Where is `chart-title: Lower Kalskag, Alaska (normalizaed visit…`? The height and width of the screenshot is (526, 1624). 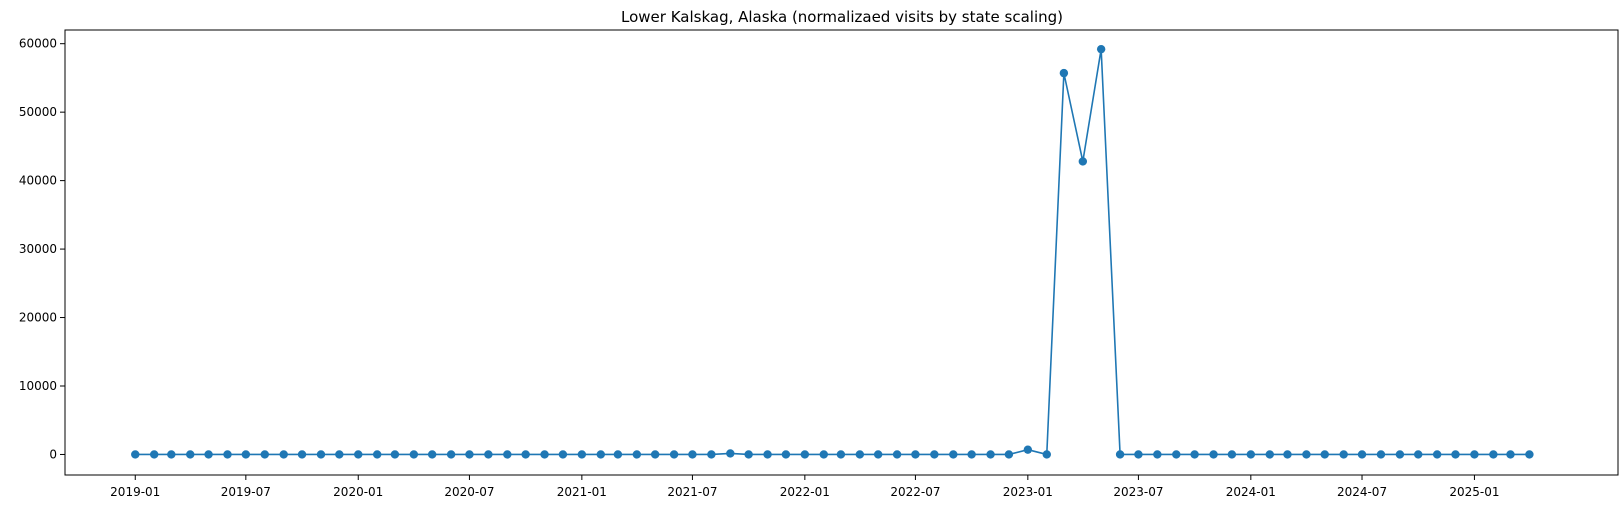
chart-title: Lower Kalskag, Alaska (normalizaed visit… is located at coordinates (842, 17).